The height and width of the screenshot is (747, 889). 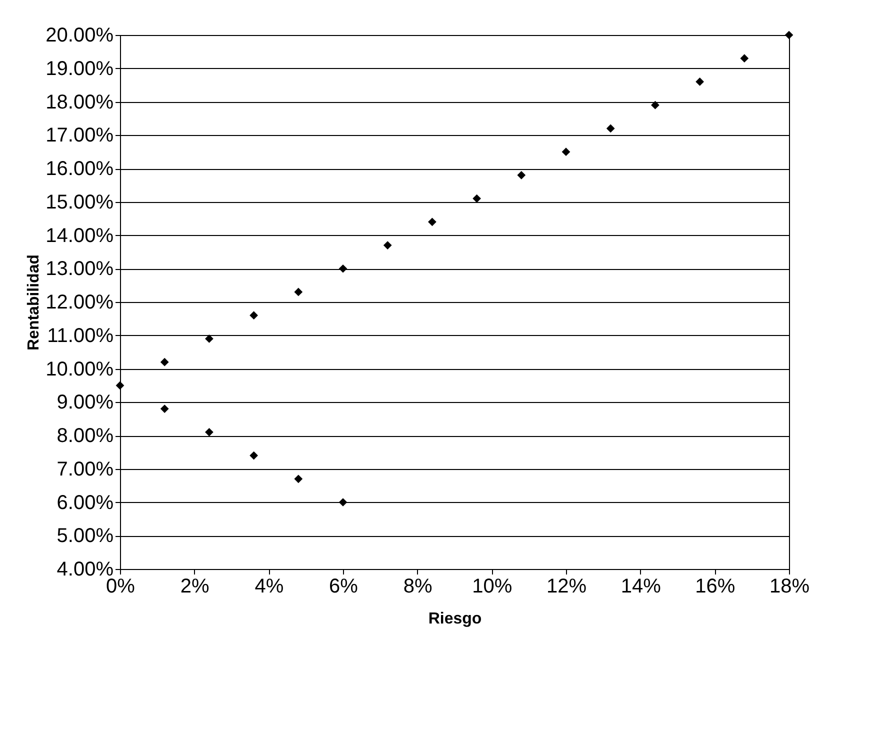 What do you see at coordinates (85, 436) in the screenshot?
I see `y-tick-label: 8.00%` at bounding box center [85, 436].